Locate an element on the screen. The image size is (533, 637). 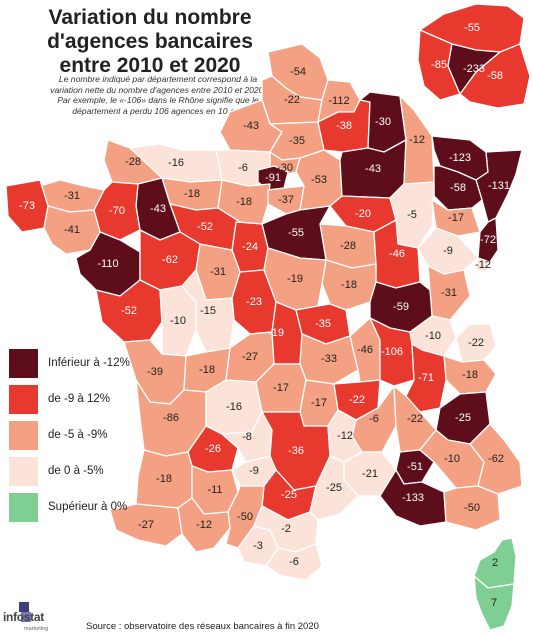
value-label-meurthe-et-moselle: -12 is located at coordinates (417, 140).